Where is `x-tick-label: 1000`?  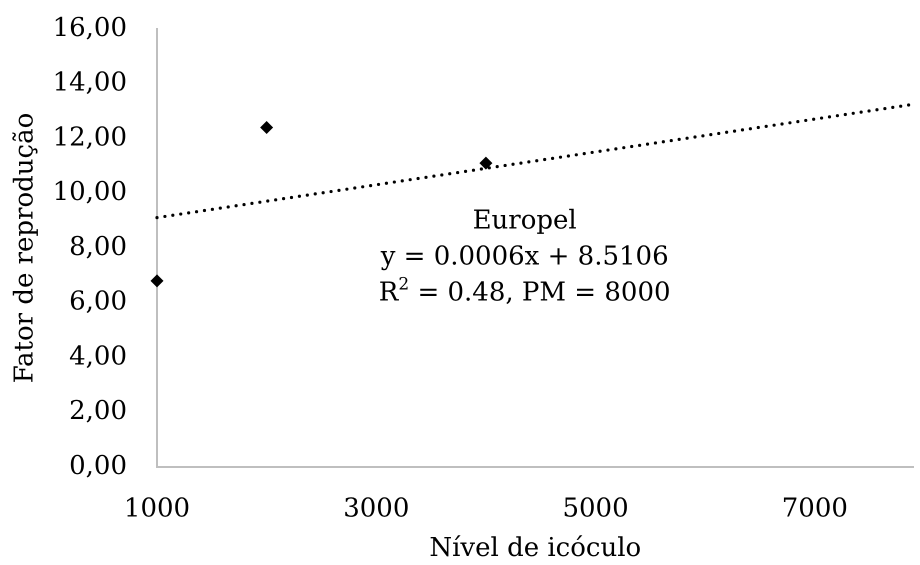
x-tick-label: 1000 is located at coordinates (157, 508).